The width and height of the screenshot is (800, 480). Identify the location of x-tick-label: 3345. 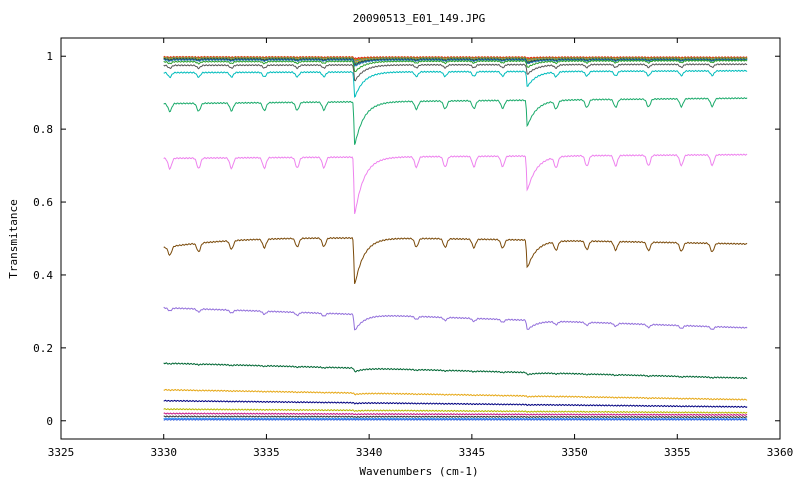
(472, 452).